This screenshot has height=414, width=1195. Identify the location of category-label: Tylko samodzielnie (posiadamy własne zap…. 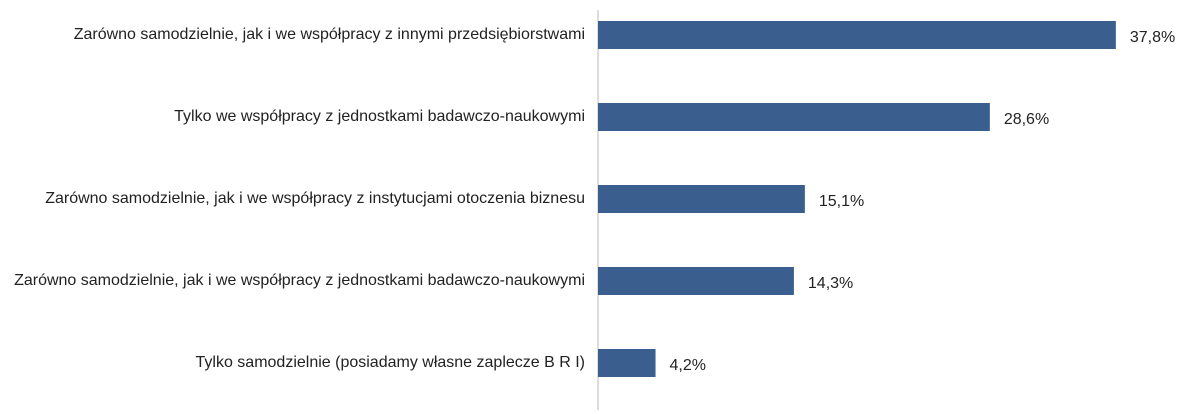
(390, 362).